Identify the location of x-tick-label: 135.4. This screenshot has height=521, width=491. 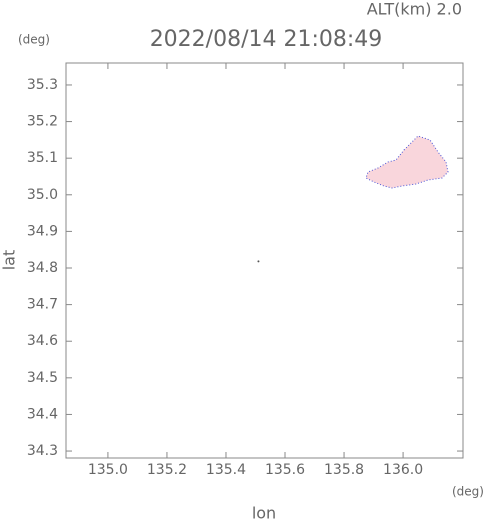
(226, 470).